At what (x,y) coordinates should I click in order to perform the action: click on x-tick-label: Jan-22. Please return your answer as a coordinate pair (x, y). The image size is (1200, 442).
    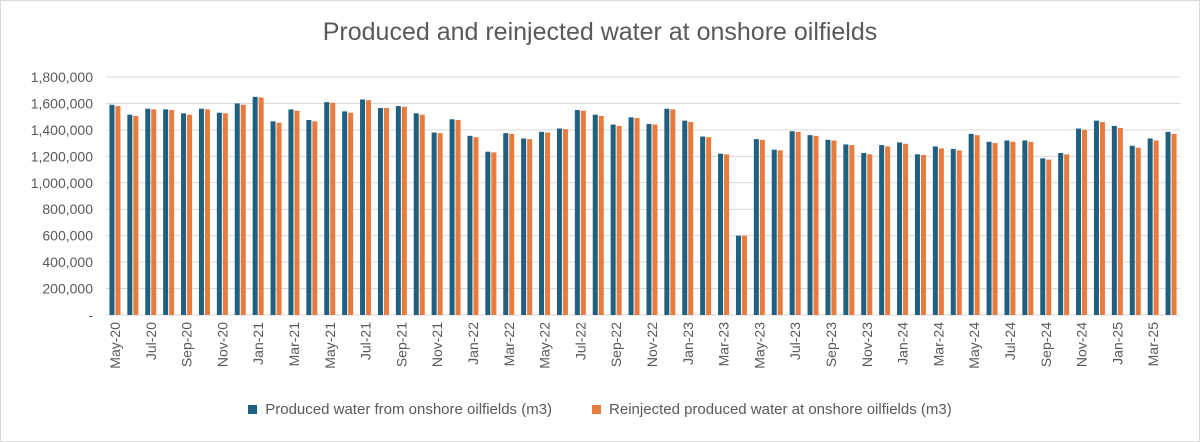
    Looking at the image, I should click on (473, 343).